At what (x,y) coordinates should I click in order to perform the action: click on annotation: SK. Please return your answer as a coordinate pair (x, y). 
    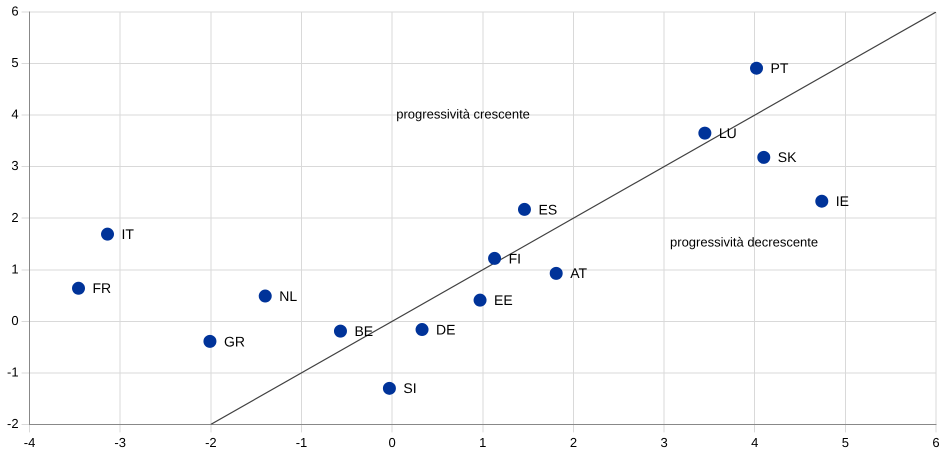
    Looking at the image, I should click on (788, 157).